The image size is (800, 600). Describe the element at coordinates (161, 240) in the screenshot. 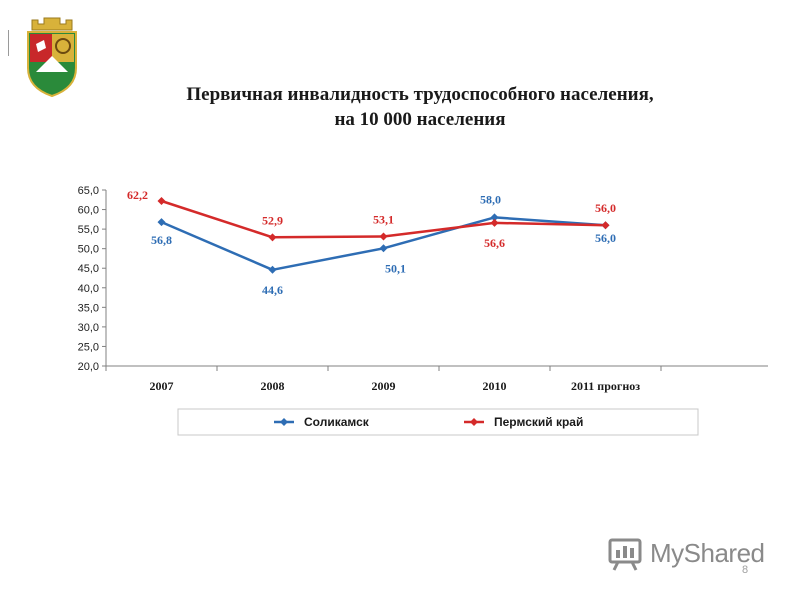

I see `data-label: 56,8` at that location.